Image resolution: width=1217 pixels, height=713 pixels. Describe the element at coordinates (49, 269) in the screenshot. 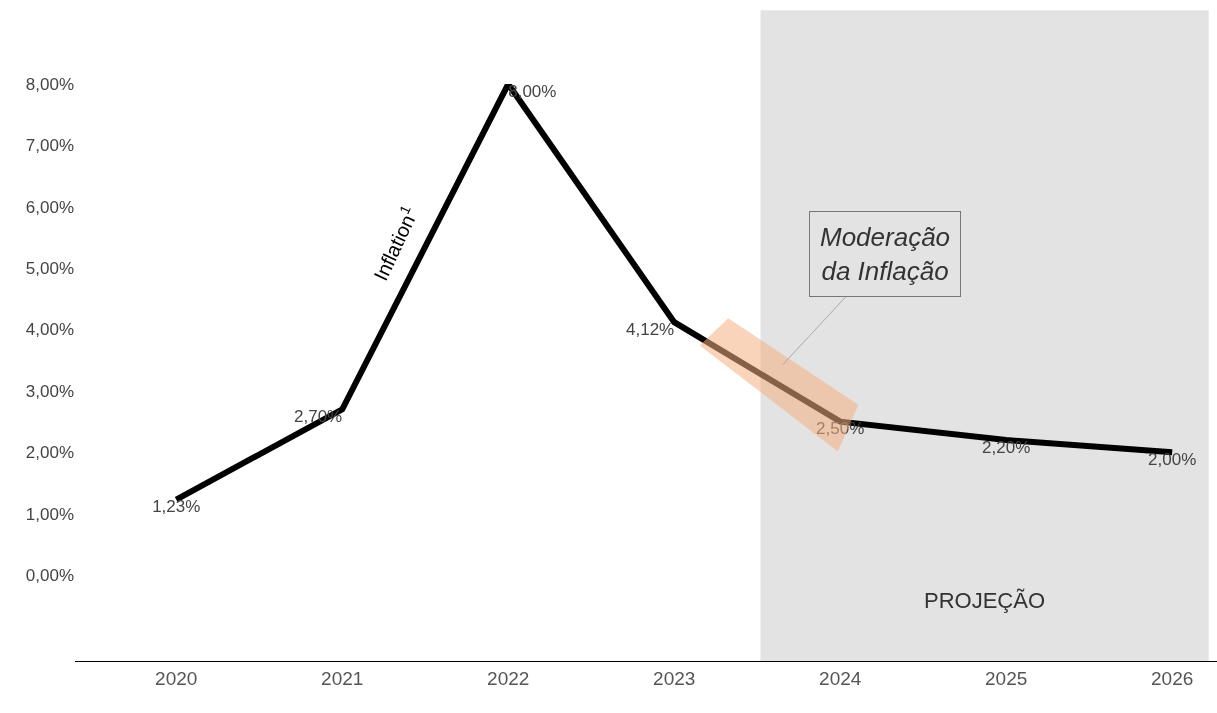

I see `y-tick-label: 5,00%` at that location.